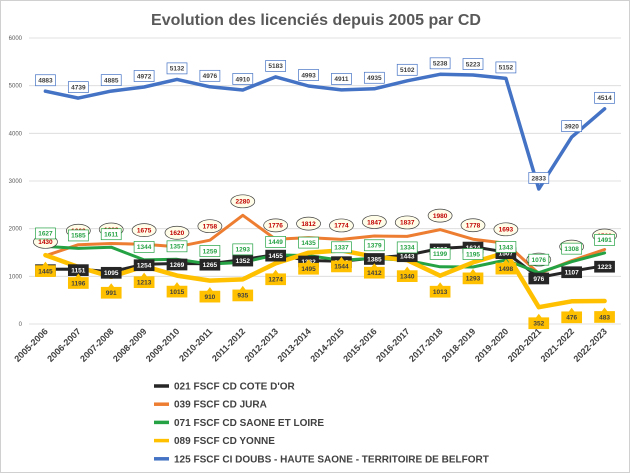 The width and height of the screenshot is (630, 474). Describe the element at coordinates (144, 266) in the screenshot. I see `svg-text: 1254` at that location.